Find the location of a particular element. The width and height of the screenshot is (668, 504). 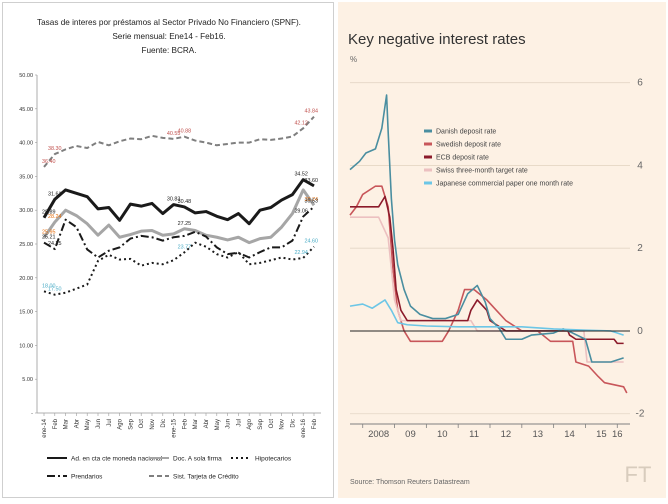

data-label: 24.25 is located at coordinates (55, 244).